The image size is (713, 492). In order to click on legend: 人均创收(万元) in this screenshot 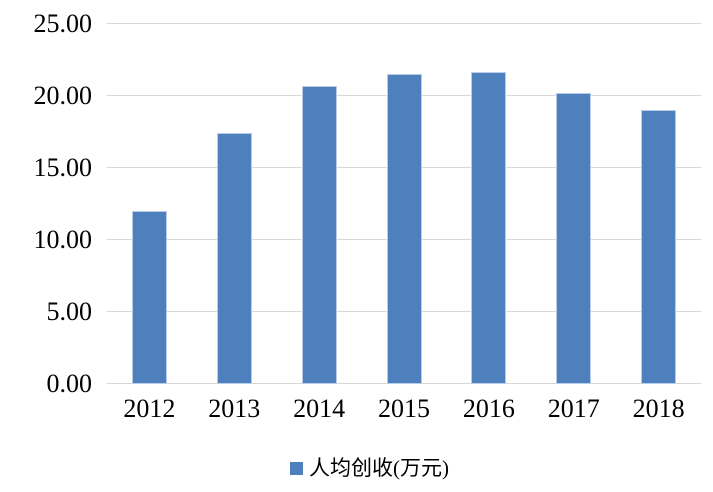, I will do `click(356, 468)`.